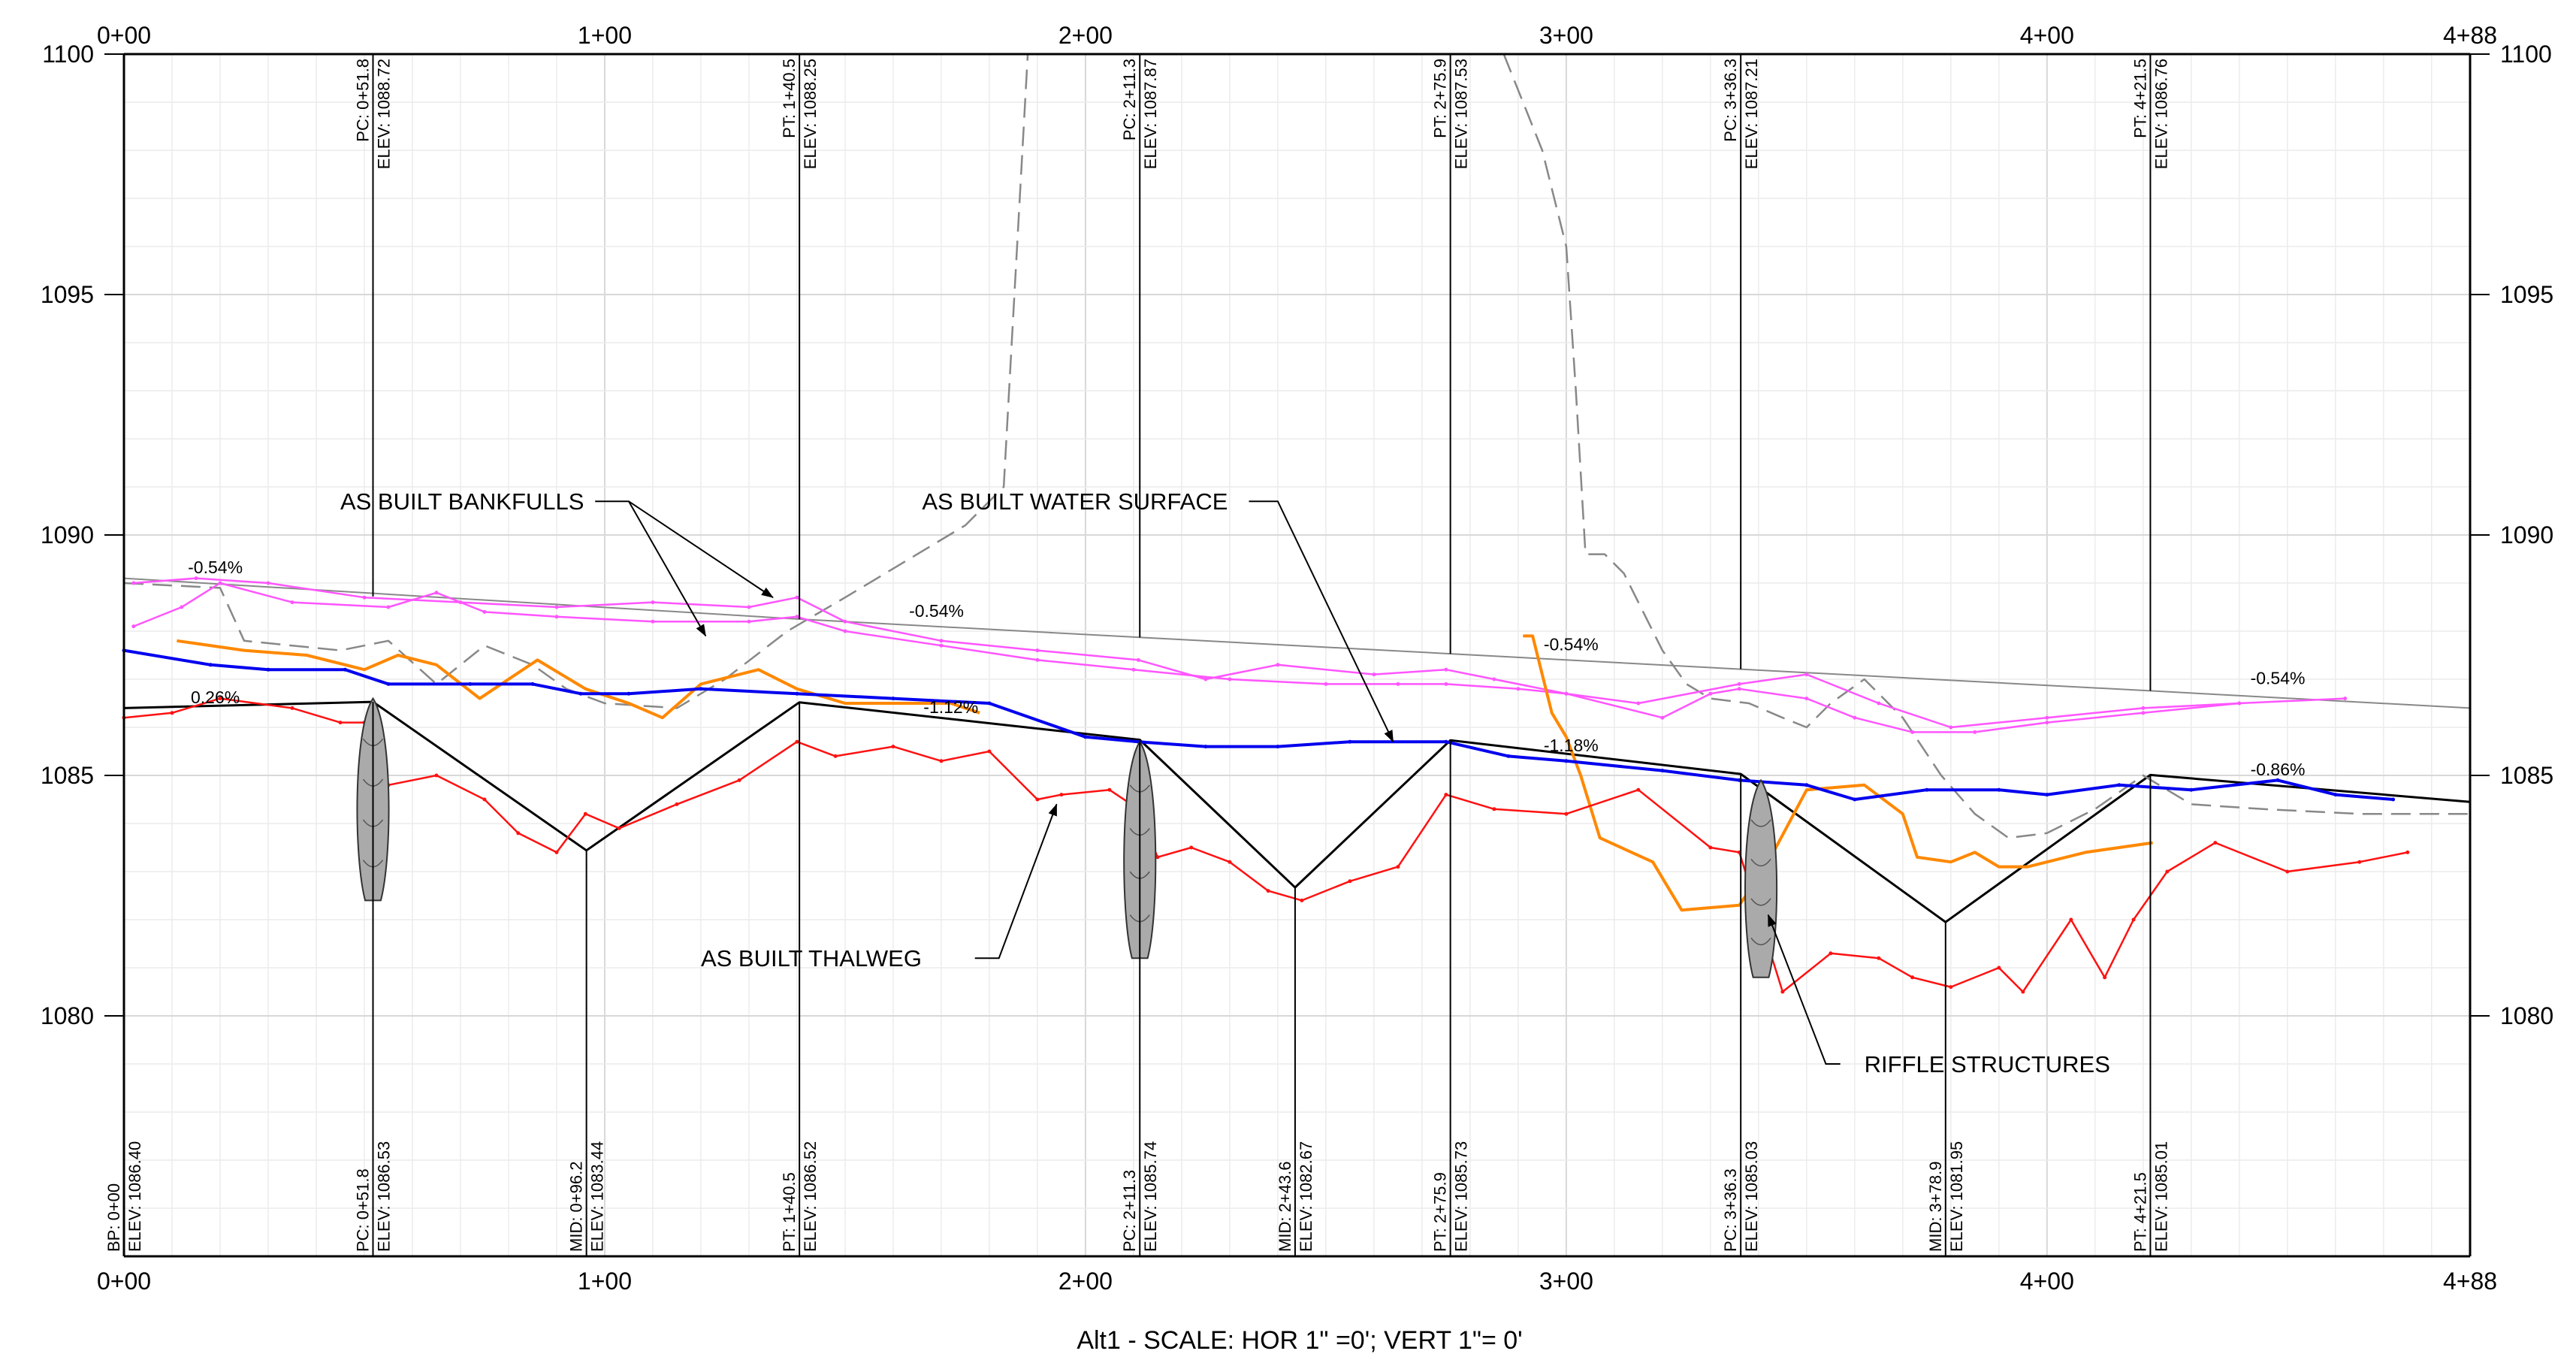  Describe the element at coordinates (1461, 1197) in the screenshot. I see `station-elevation-label: ELEV: 1085.73` at that location.